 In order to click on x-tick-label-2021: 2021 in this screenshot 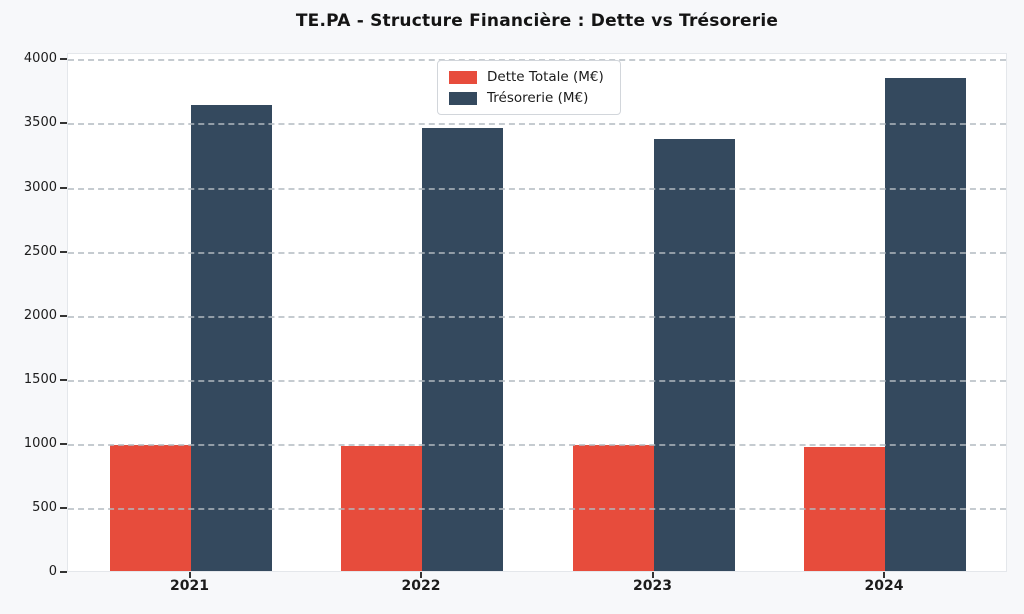, I will do `click(189, 586)`.